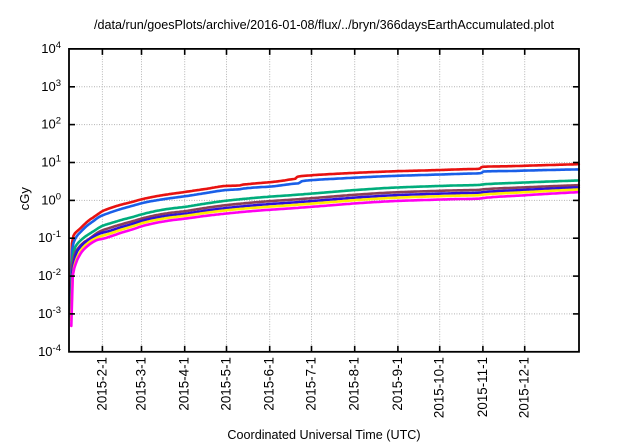  What do you see at coordinates (101, 384) in the screenshot?
I see `svg-text: 2015-2-1` at bounding box center [101, 384].